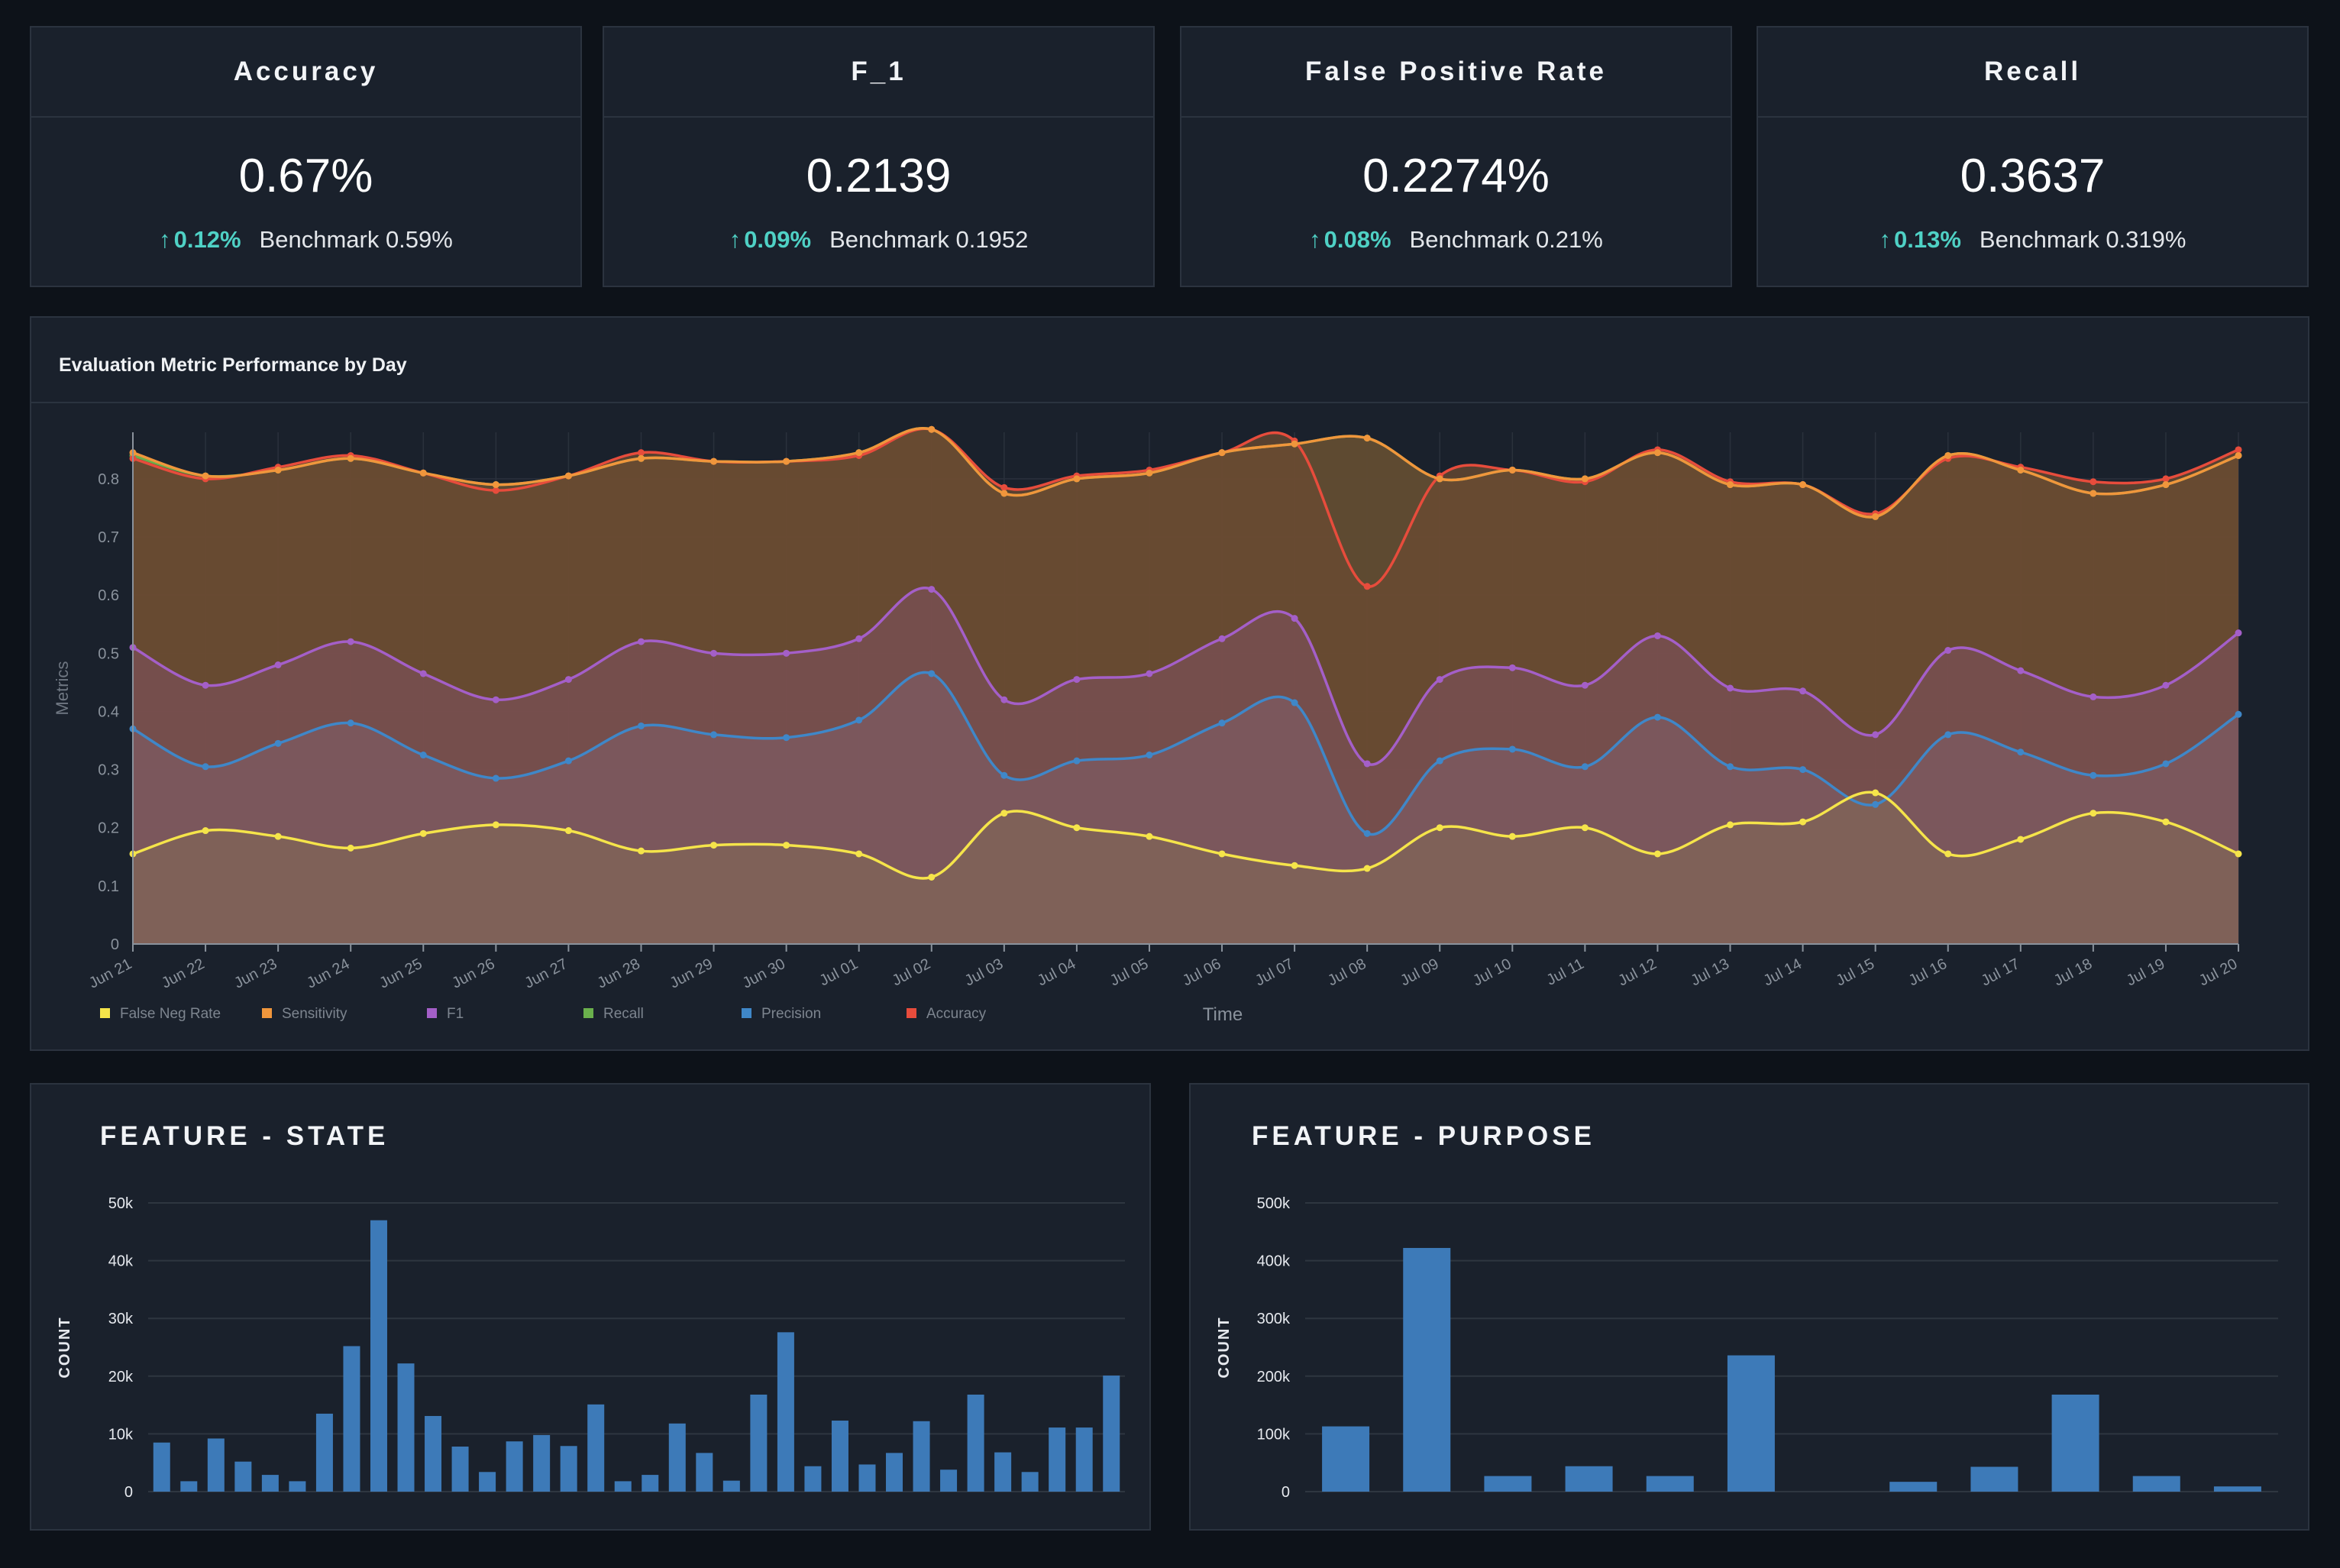 This screenshot has height=1568, width=2340. I want to click on kpi-benchmark: Benchmark 0.1952, so click(929, 239).